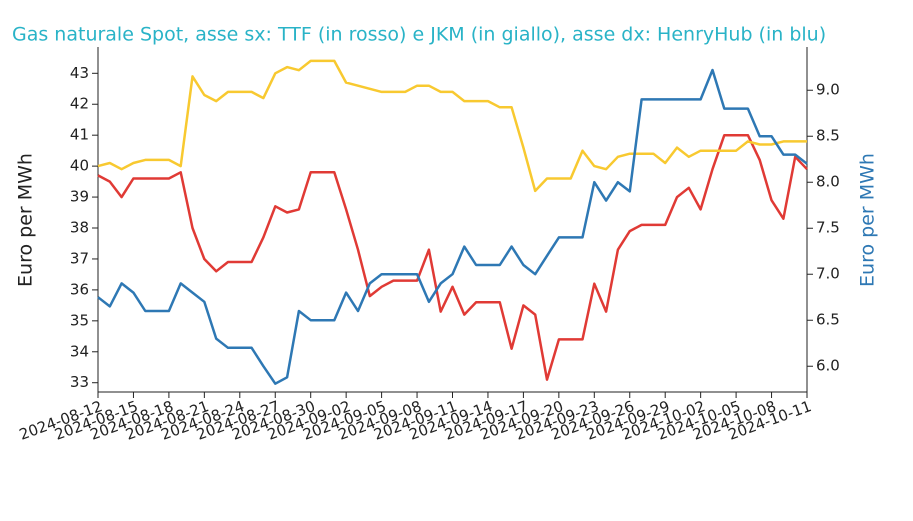  Describe the element at coordinates (79, 258) in the screenshot. I see `y-tick-label: 37` at that location.